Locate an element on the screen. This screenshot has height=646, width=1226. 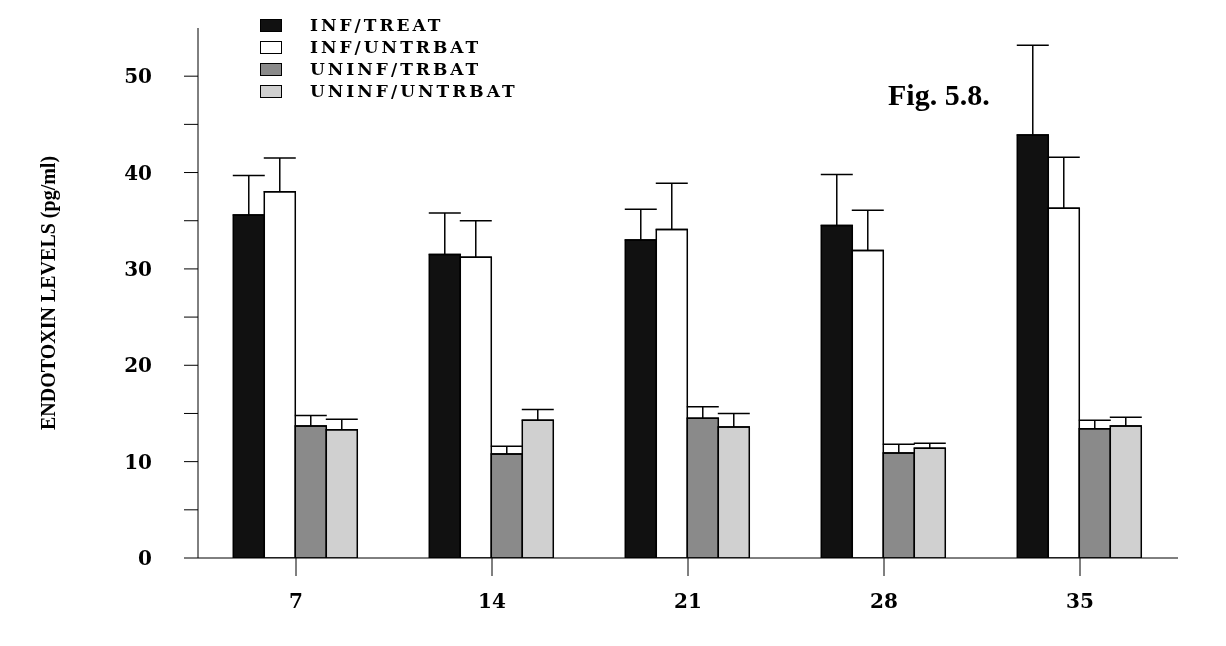
x-tick-label: 14 is located at coordinates (492, 601).